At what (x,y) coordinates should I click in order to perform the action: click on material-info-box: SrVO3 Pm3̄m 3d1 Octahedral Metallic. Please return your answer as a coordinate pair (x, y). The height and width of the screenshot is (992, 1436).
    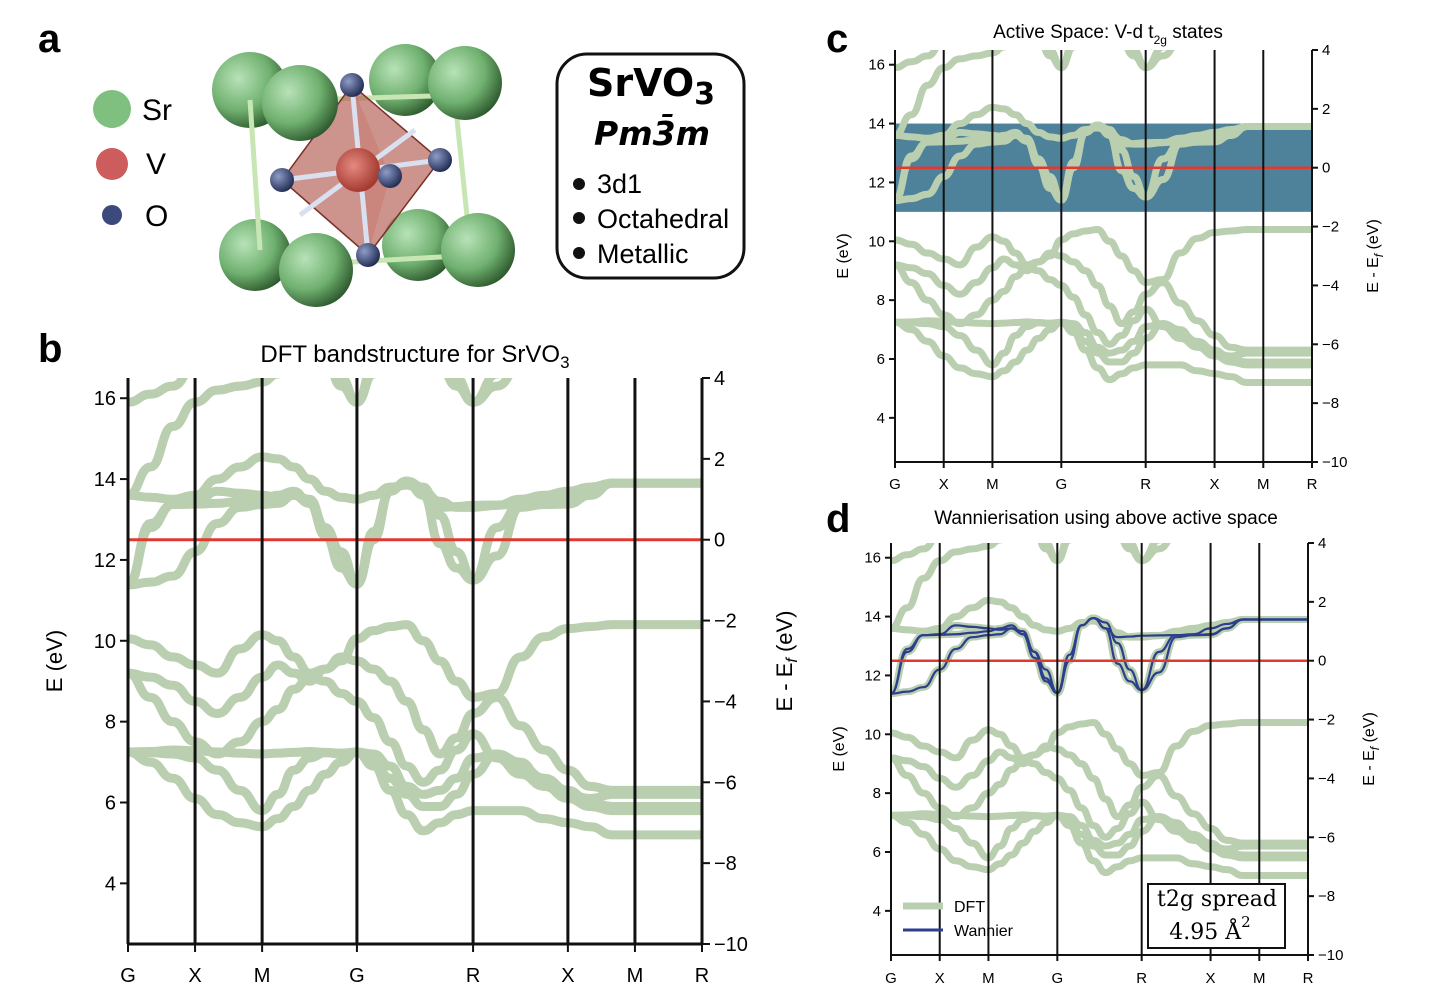
    Looking at the image, I should click on (650, 166).